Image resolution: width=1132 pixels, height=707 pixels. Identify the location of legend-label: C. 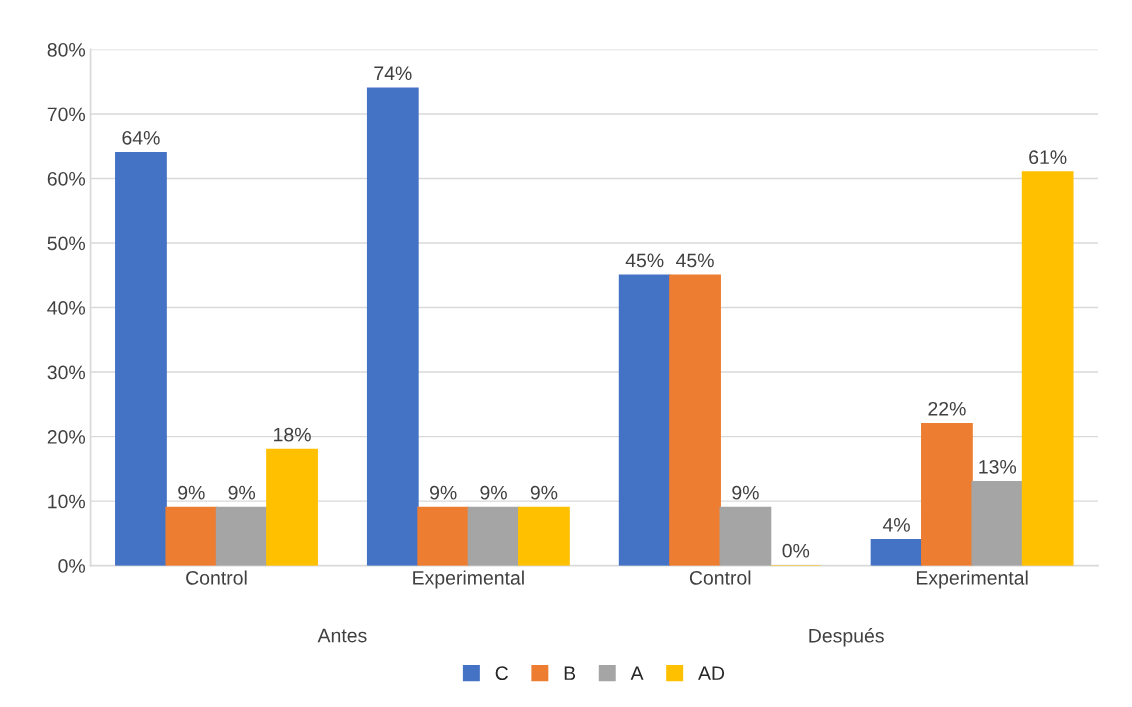
(501, 673).